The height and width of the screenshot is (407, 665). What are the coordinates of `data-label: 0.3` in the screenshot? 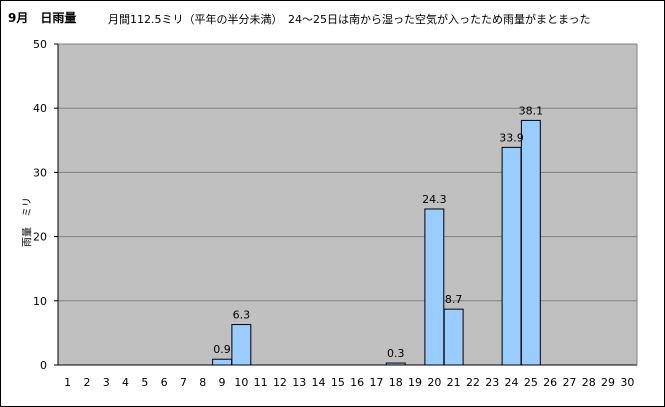 It's located at (396, 353).